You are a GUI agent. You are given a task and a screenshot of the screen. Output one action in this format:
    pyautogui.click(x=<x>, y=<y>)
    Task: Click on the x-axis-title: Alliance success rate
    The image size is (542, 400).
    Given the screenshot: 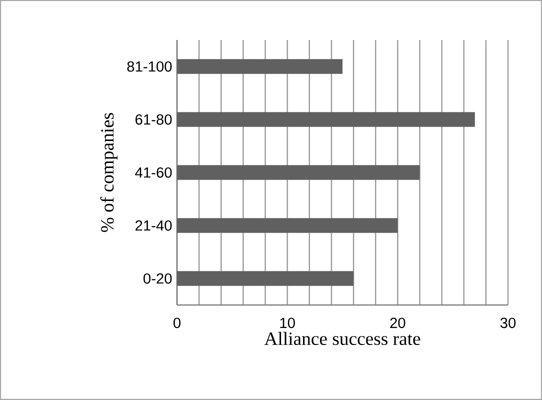 What is the action you would take?
    pyautogui.click(x=342, y=339)
    